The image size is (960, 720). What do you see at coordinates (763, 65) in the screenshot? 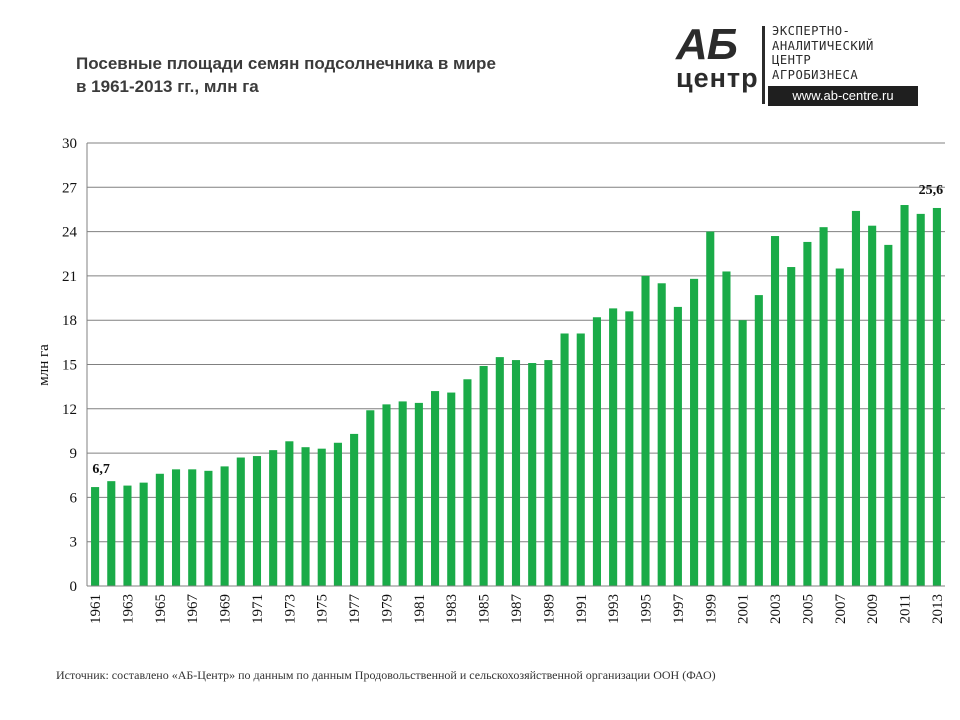
I see `logo-divider` at bounding box center [763, 65].